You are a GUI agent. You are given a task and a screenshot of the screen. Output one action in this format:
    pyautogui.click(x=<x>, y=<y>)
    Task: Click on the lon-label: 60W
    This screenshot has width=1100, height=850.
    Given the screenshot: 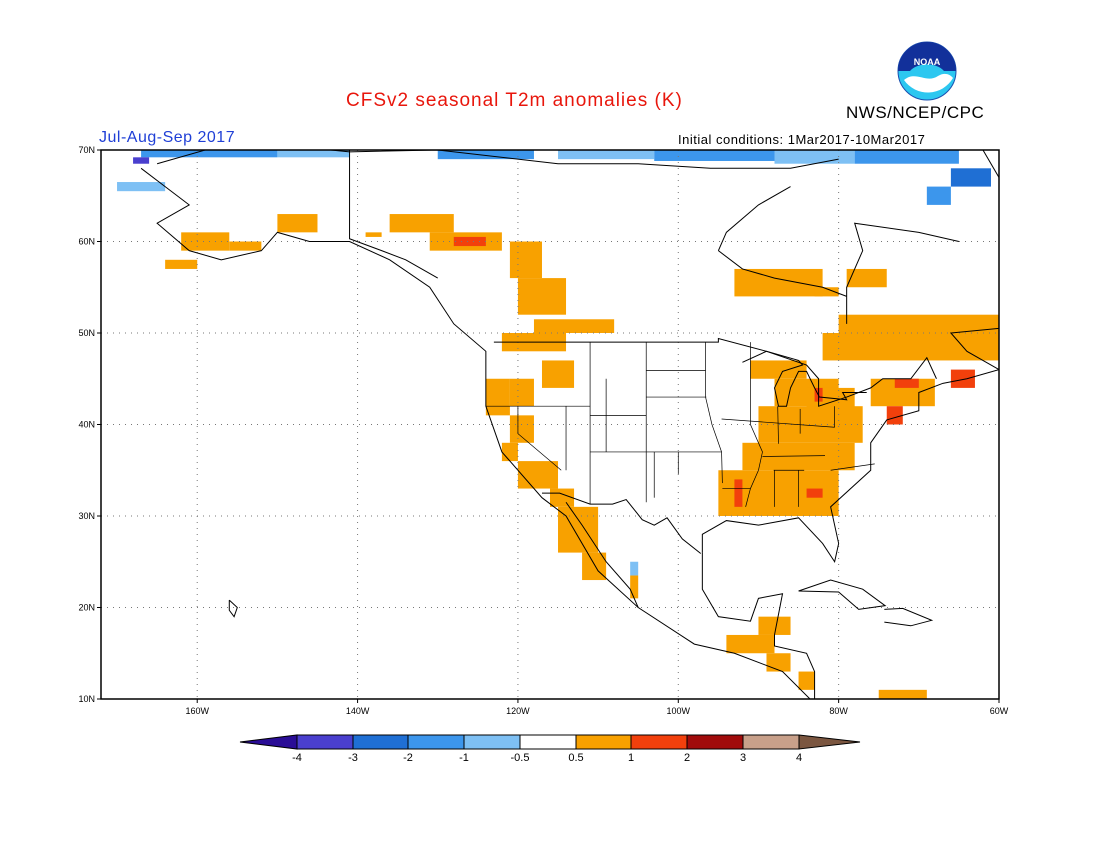 What is the action you would take?
    pyautogui.click(x=999, y=711)
    